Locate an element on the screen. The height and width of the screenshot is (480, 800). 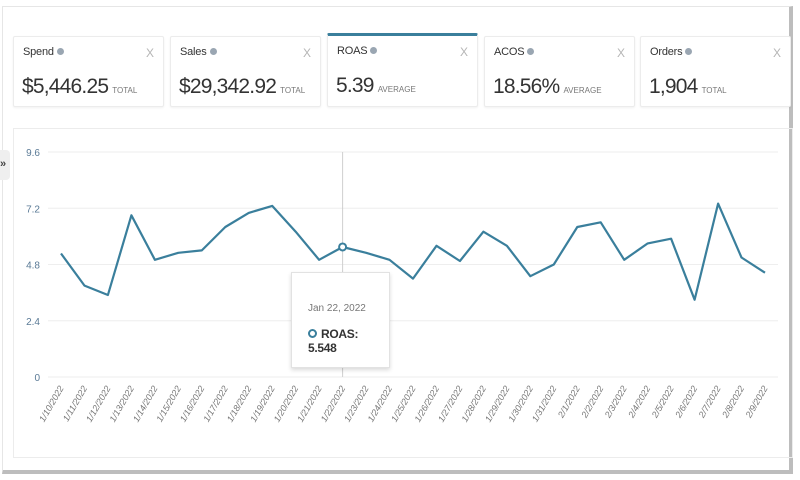
metric-title-text: ROAS is located at coordinates (352, 51).